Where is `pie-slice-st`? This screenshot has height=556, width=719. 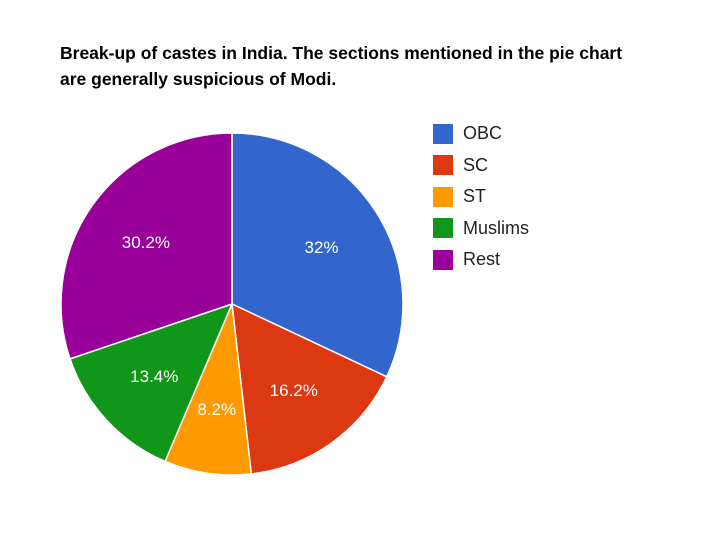
pie-slice-st is located at coordinates (208, 388).